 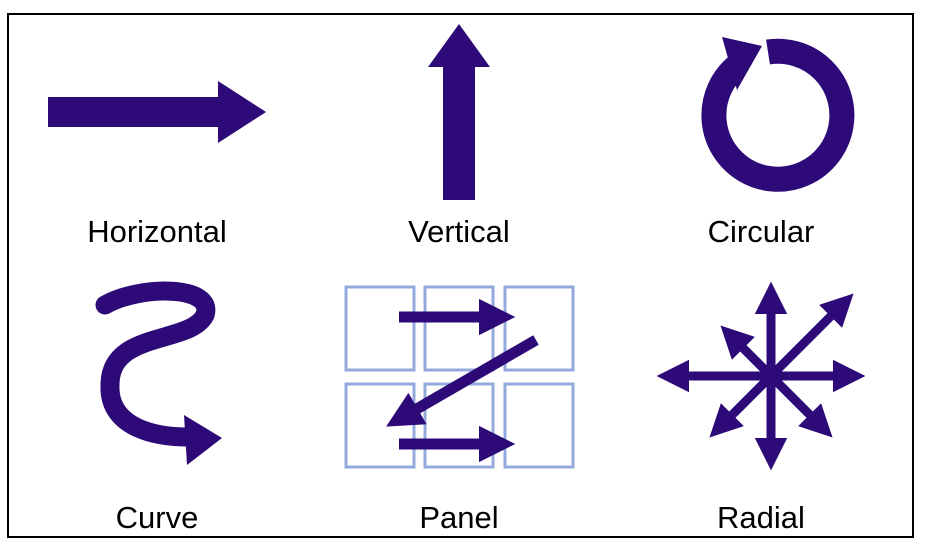 I want to click on panel-arrows-icon, so click(x=459, y=377).